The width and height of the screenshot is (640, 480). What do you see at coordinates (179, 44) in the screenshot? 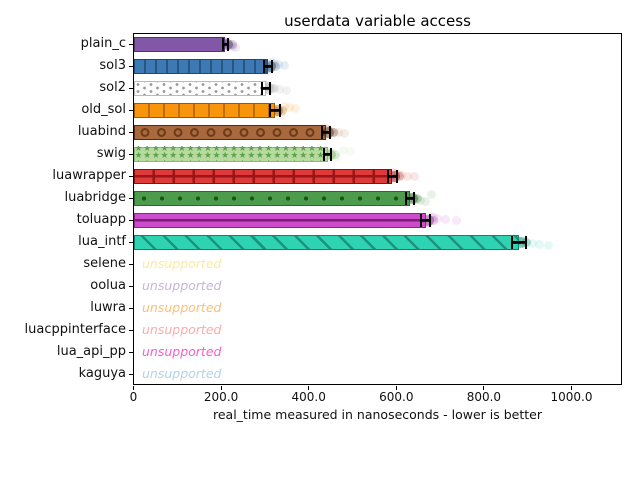
I see `bar-plain_c` at bounding box center [179, 44].